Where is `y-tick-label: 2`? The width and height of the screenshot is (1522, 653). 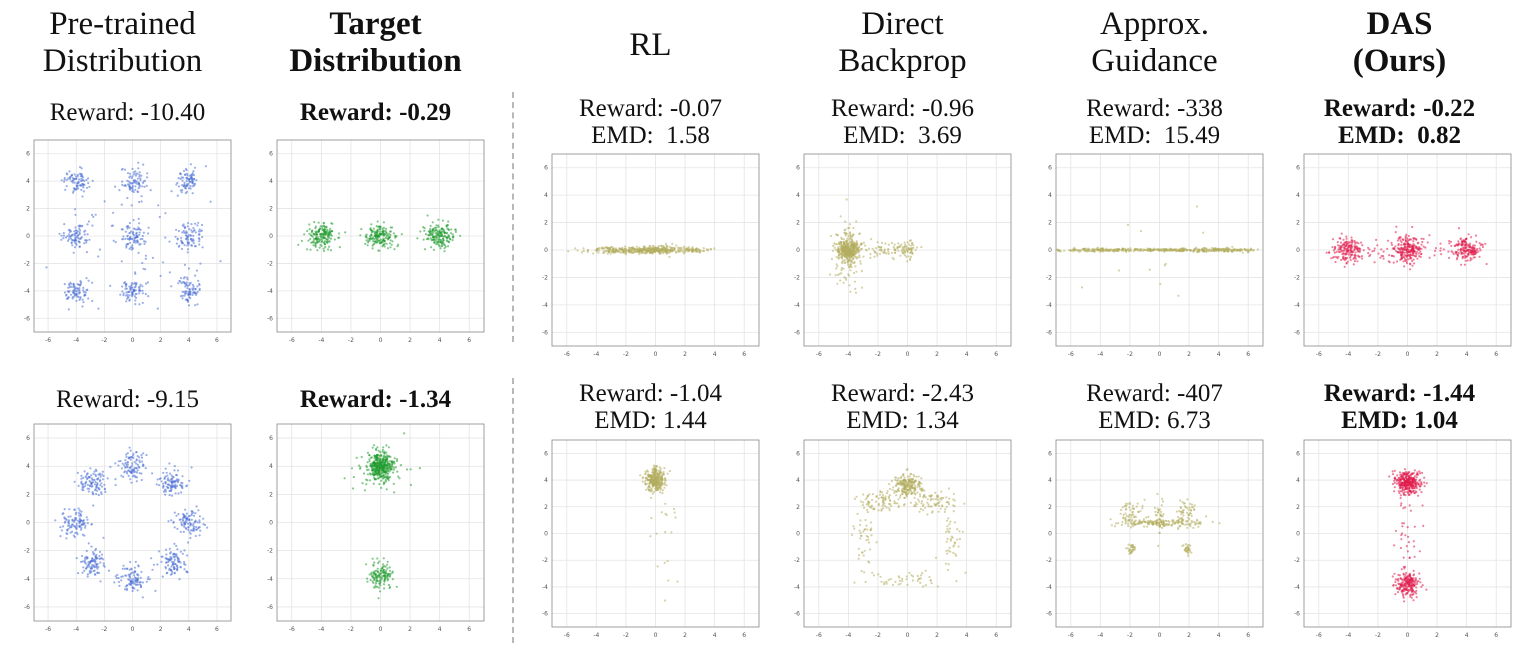 y-tick-label: 2 is located at coordinates (271, 209).